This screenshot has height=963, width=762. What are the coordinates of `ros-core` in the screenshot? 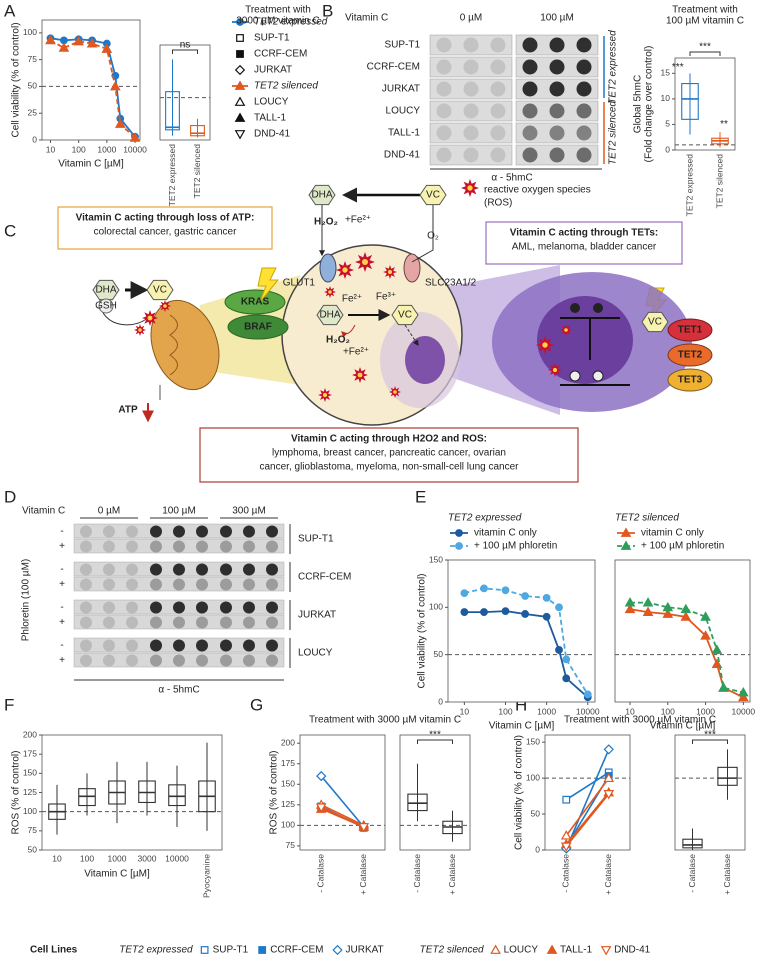 It's located at (330, 292).